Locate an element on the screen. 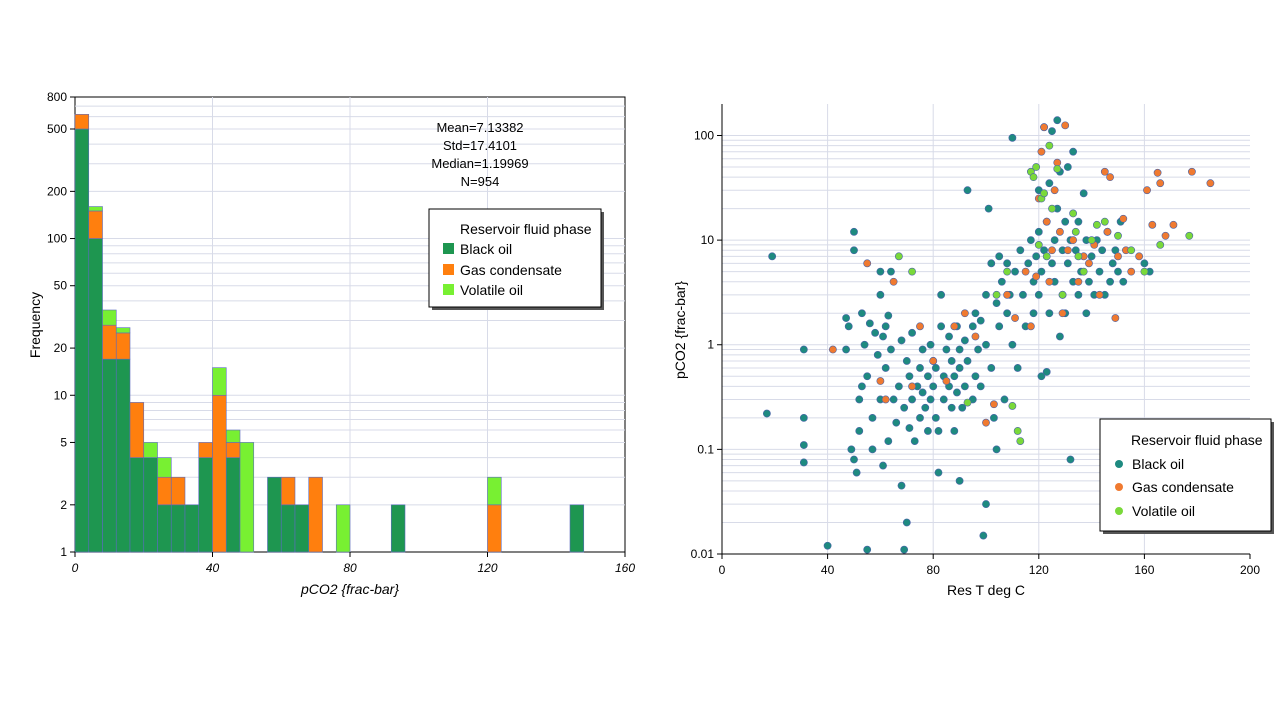  scatter-legend-box is located at coordinates (1185, 475).